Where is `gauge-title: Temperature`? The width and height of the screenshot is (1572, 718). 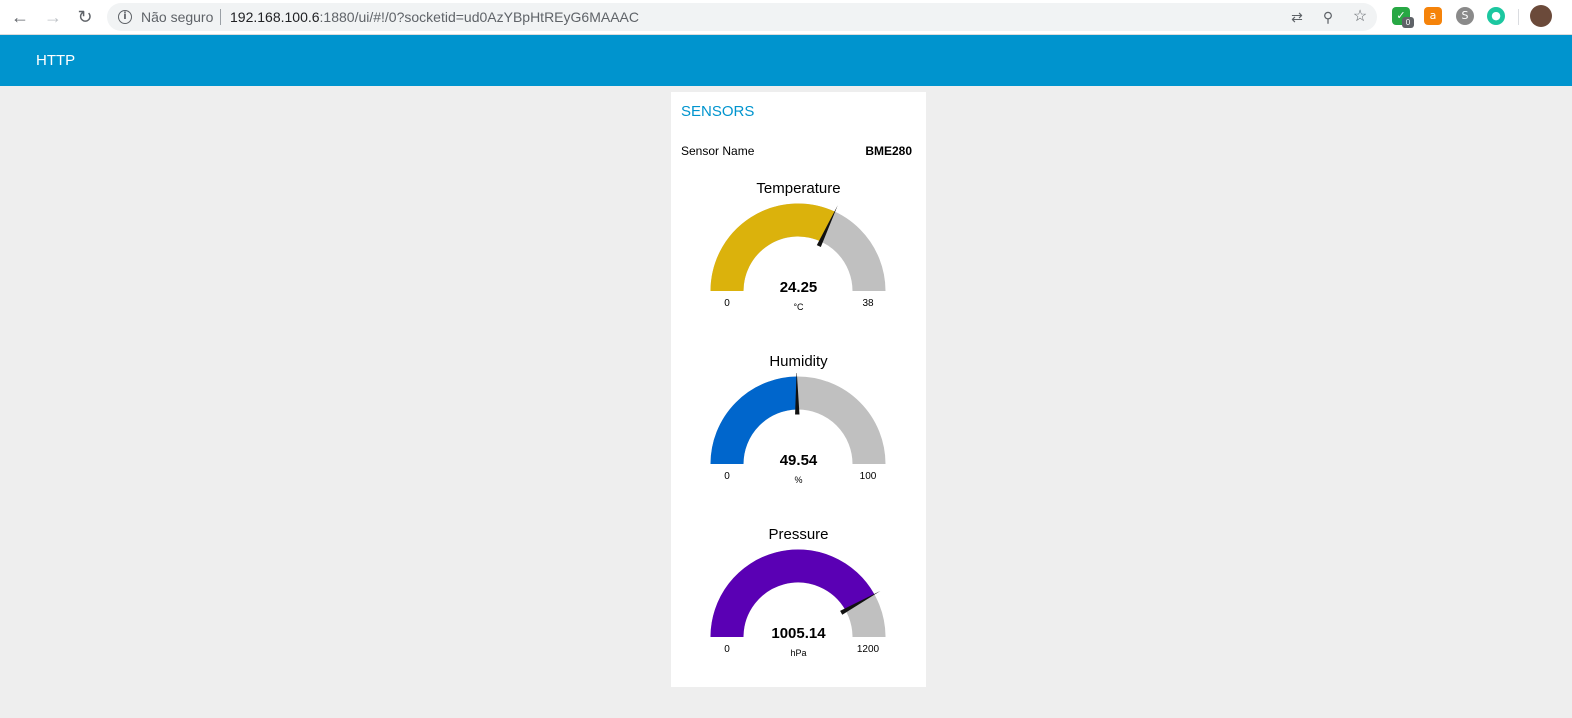
gauge-title: Temperature is located at coordinates (798, 188).